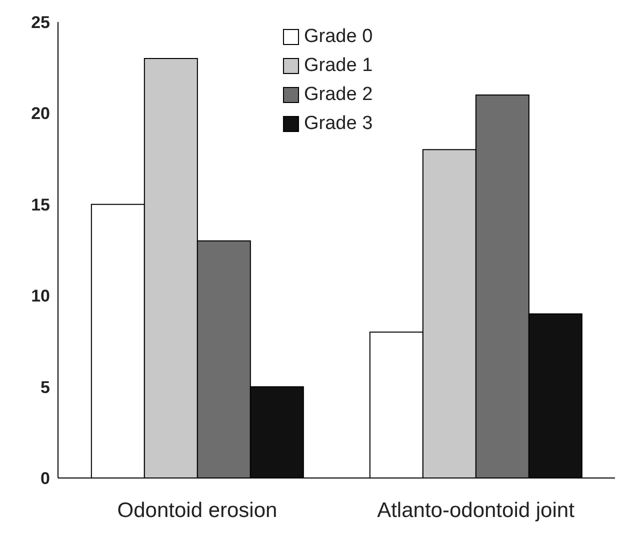 The height and width of the screenshot is (548, 631). What do you see at coordinates (40, 204) in the screenshot?
I see `y-tick-label: 15` at bounding box center [40, 204].